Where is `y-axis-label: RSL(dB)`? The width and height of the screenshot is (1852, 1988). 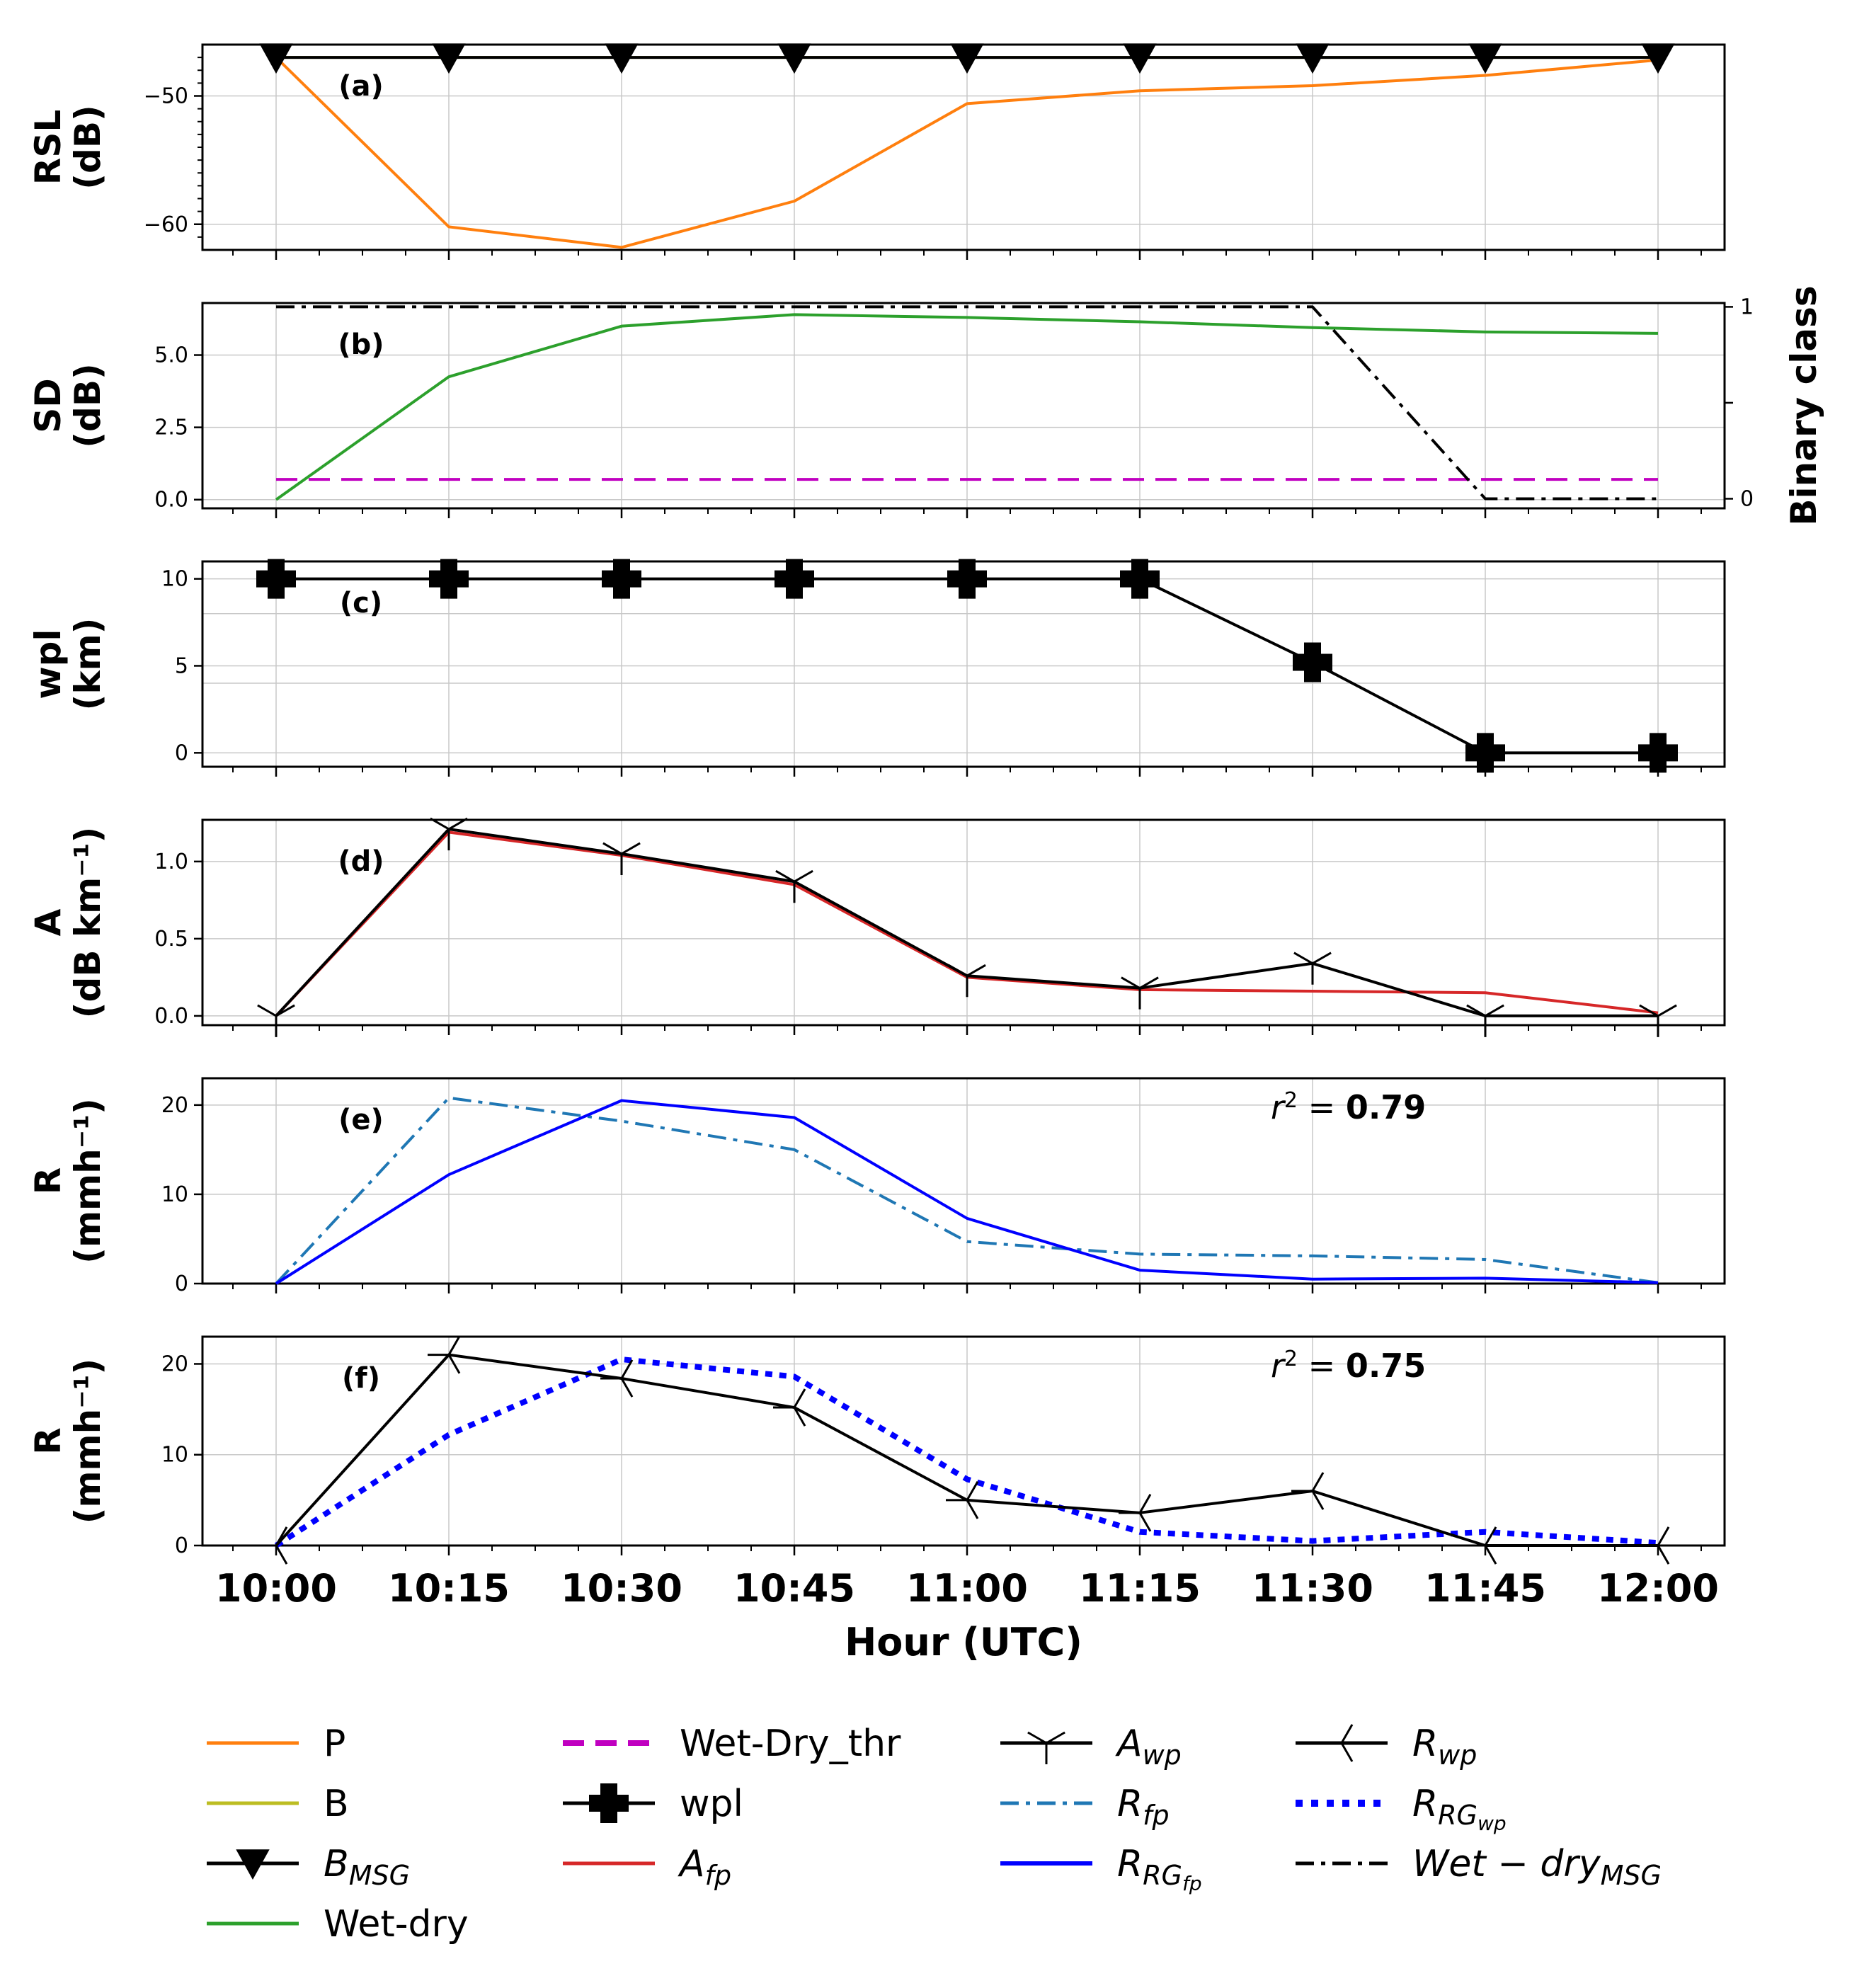
y-axis-label: RSL(dB) is located at coordinates (68, 147).